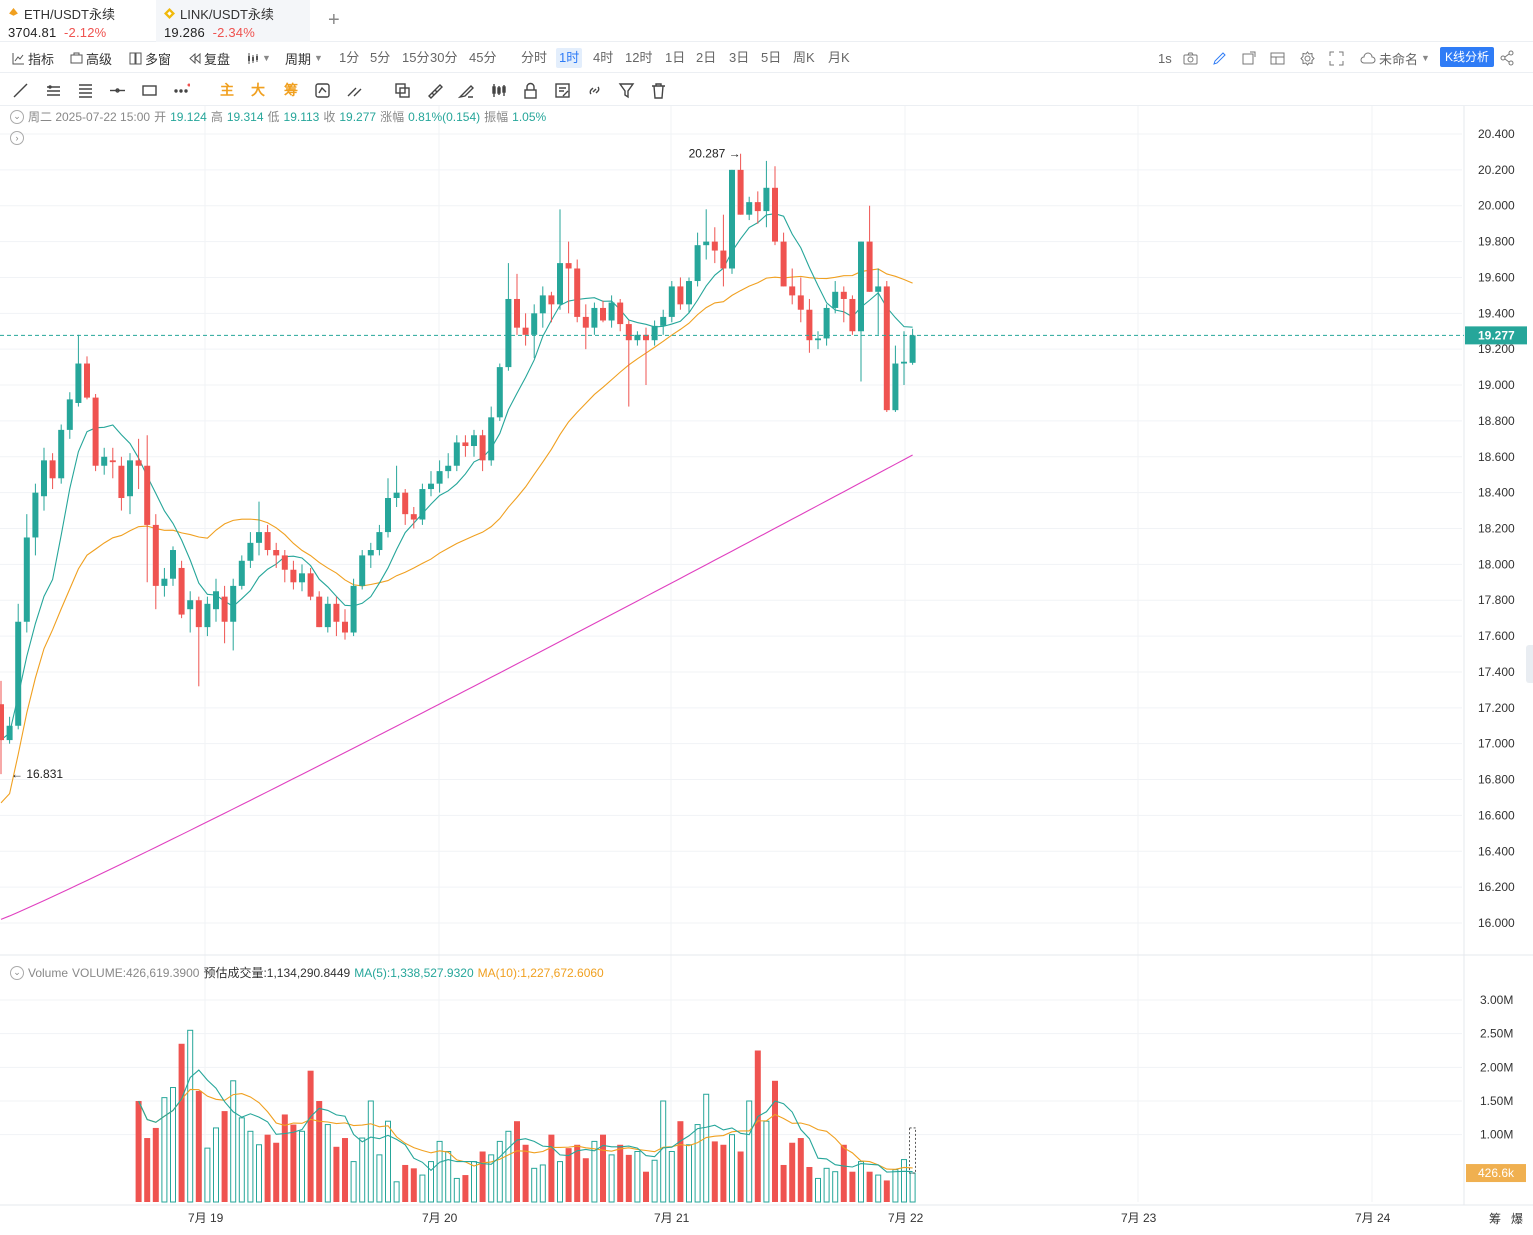  I want to click on screenshot-button, so click(1190, 58).